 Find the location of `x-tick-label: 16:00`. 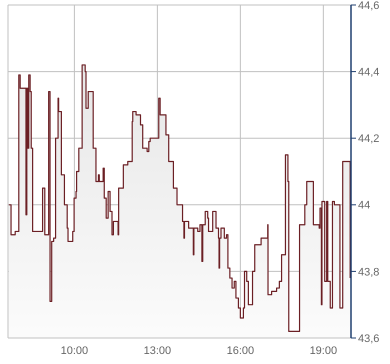

x-tick-label: 16:00 is located at coordinates (240, 350).